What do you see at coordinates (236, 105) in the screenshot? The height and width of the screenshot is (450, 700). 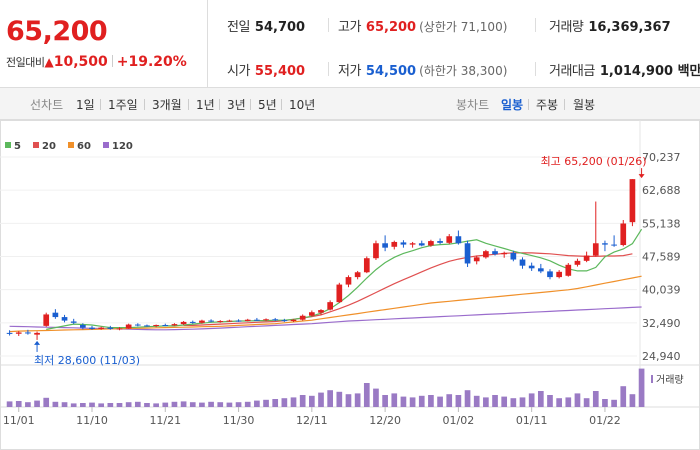 I see `period-3y-button: 3년` at bounding box center [236, 105].